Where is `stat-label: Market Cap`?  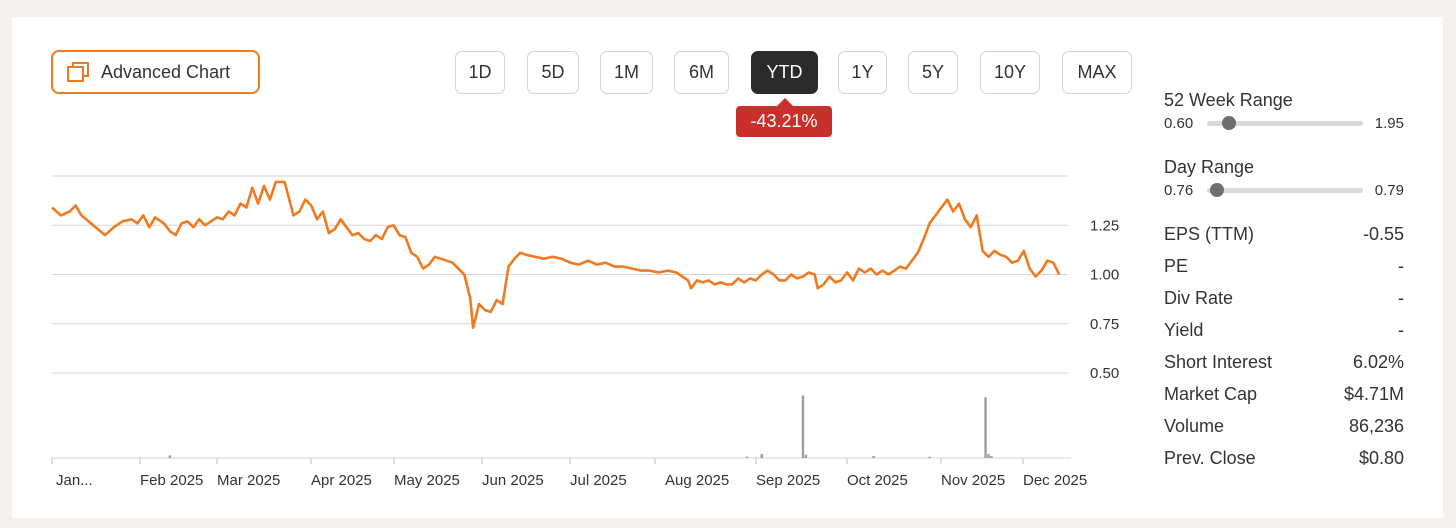
stat-label: Market Cap is located at coordinates (1211, 394).